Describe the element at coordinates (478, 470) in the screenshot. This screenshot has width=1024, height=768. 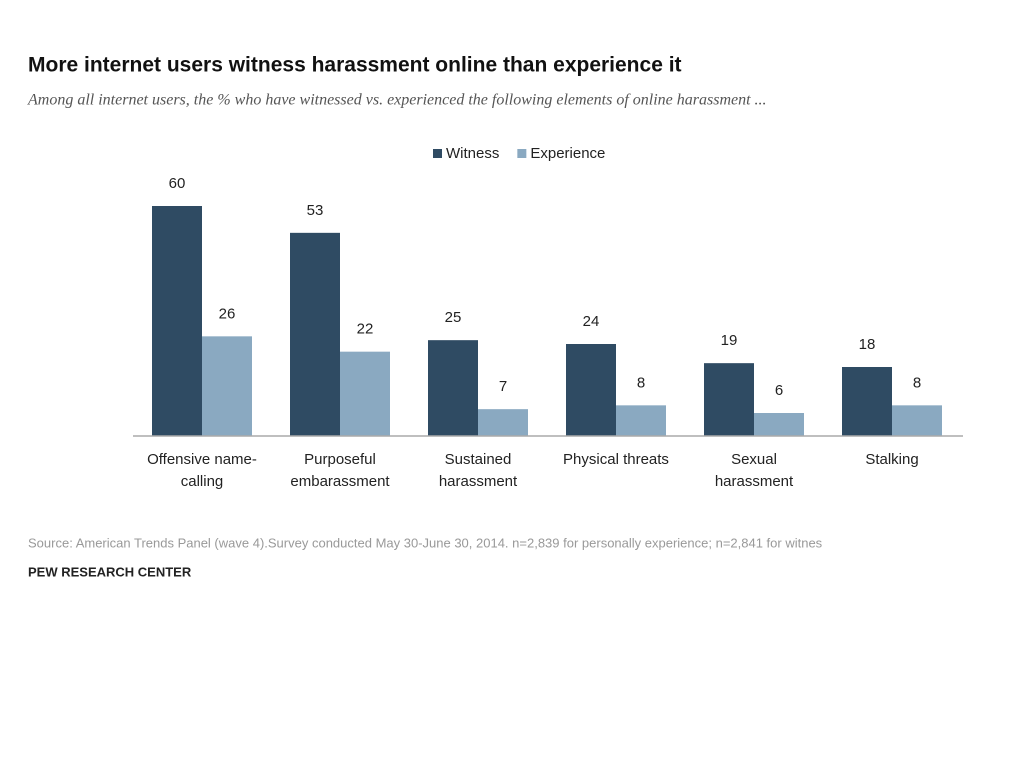
I see `x-tick-label: Sustained harassment` at that location.